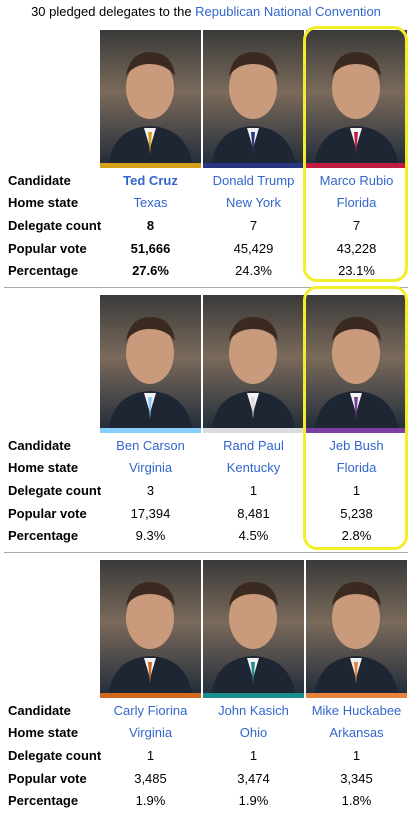  Describe the element at coordinates (253, 710) in the screenshot. I see `candidate-name-link: John Kasich` at that location.